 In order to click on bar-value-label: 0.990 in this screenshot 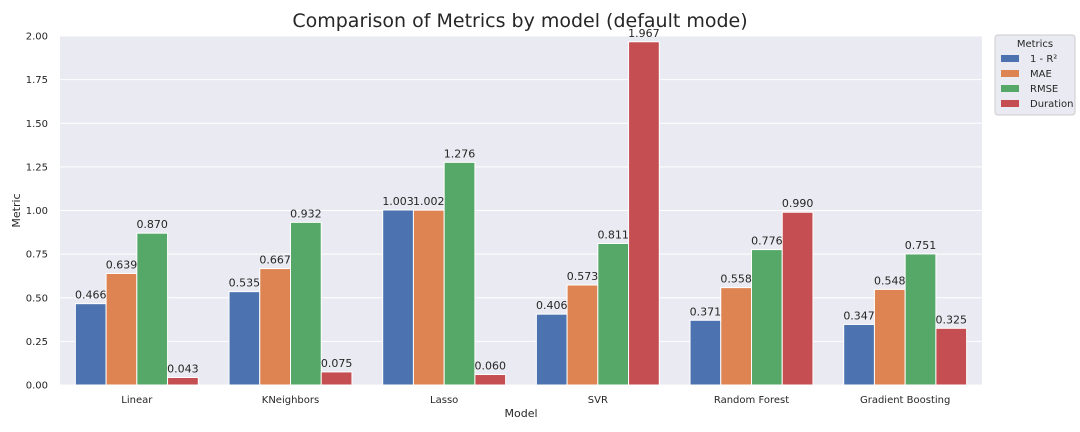, I will do `click(798, 203)`.